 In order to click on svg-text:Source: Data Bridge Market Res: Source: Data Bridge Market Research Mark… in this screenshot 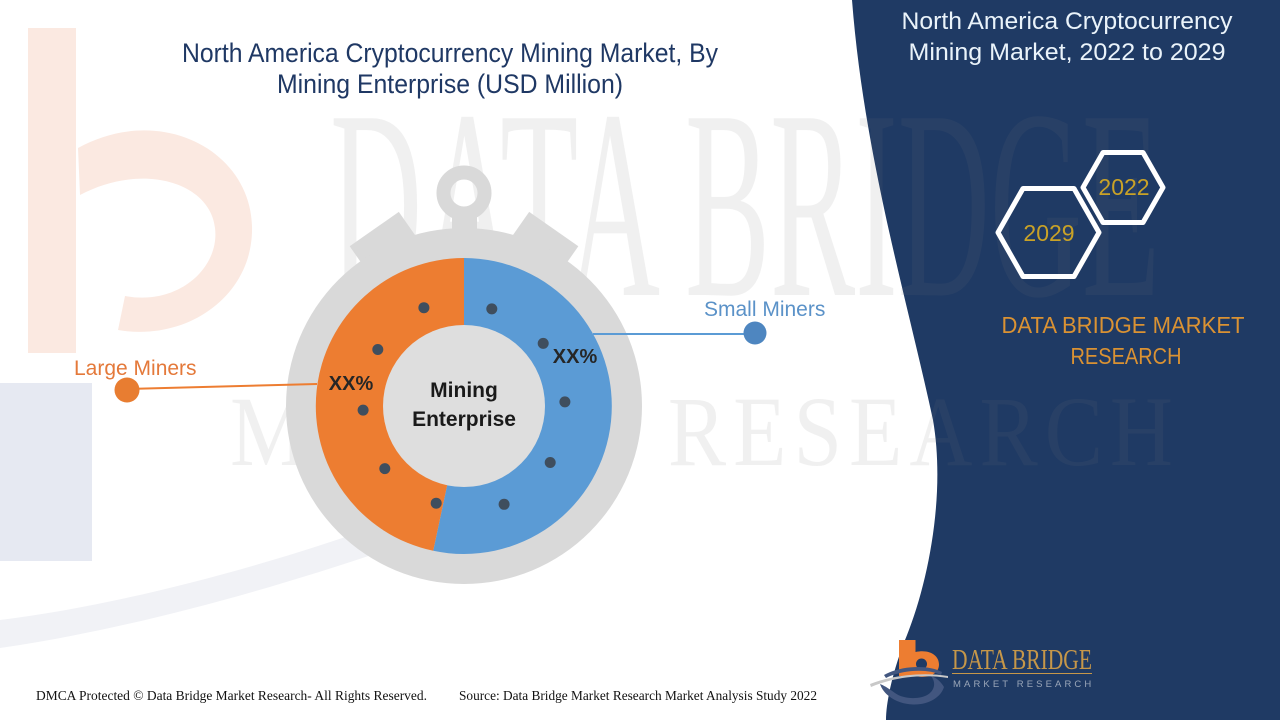, I will do `click(638, 696)`.